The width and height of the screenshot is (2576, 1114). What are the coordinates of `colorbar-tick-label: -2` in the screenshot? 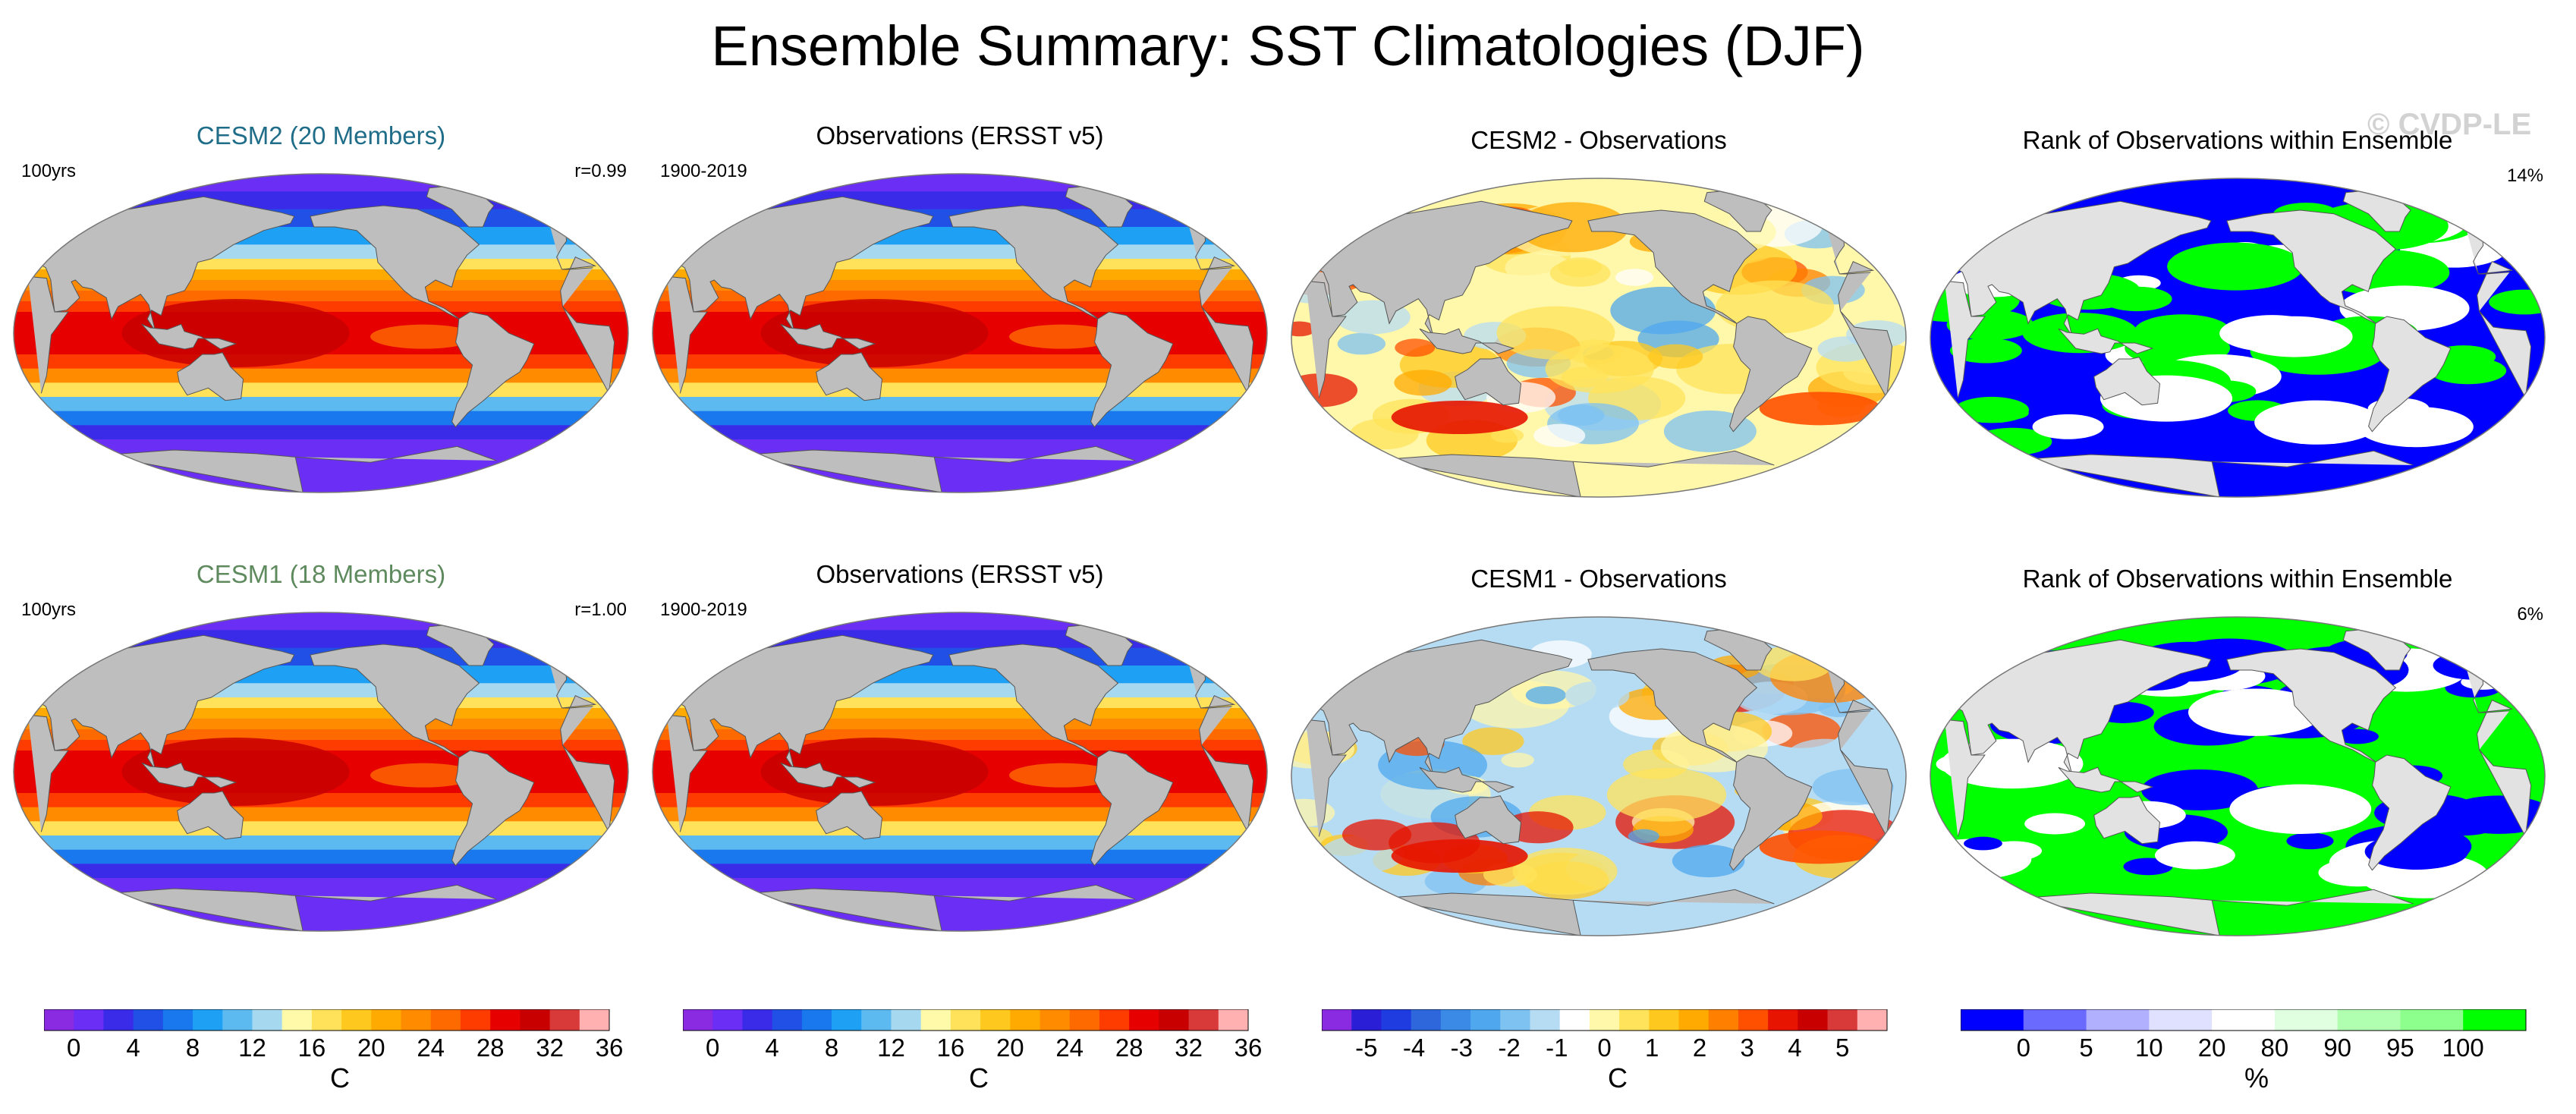 It's located at (1509, 1048).